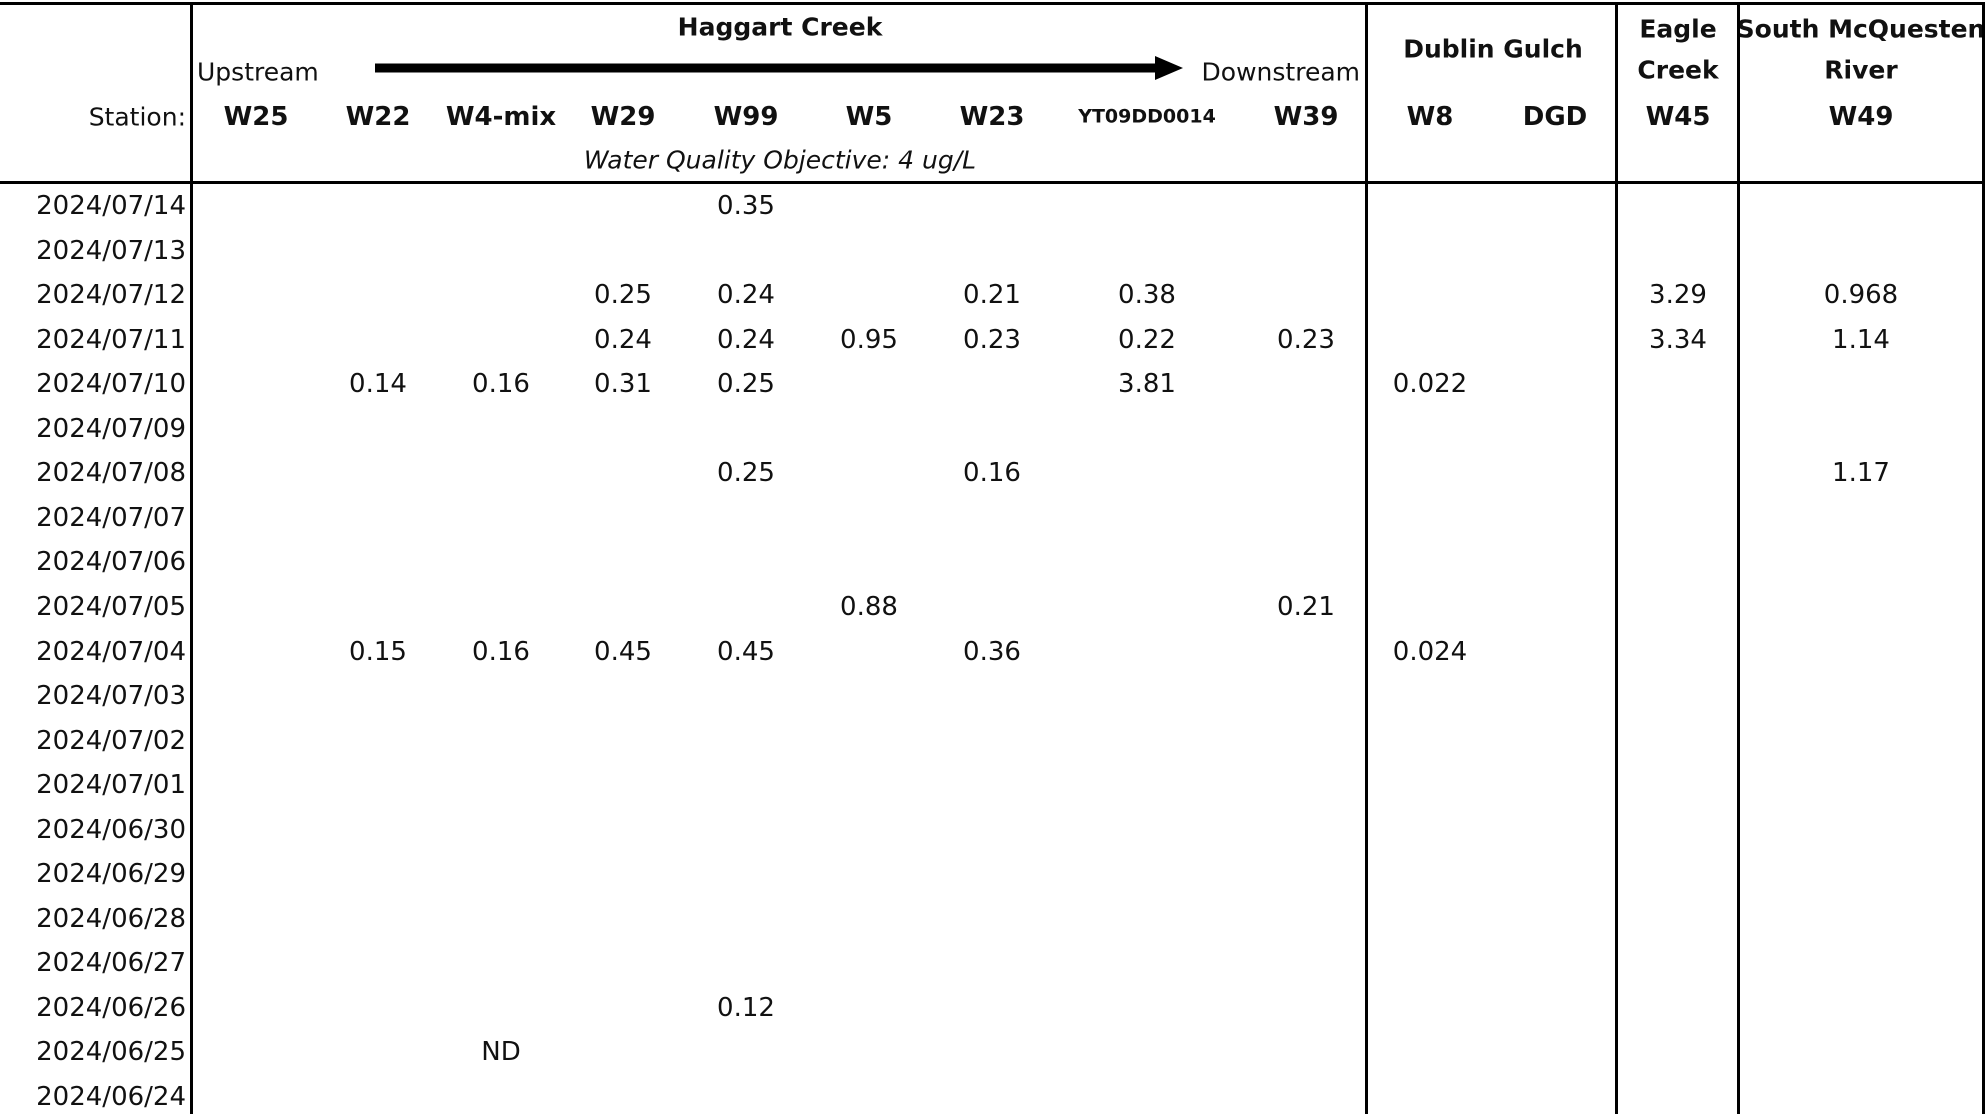 The height and width of the screenshot is (1114, 1988). Describe the element at coordinates (111, 606) in the screenshot. I see `date-cell: 2024/07/05` at that location.